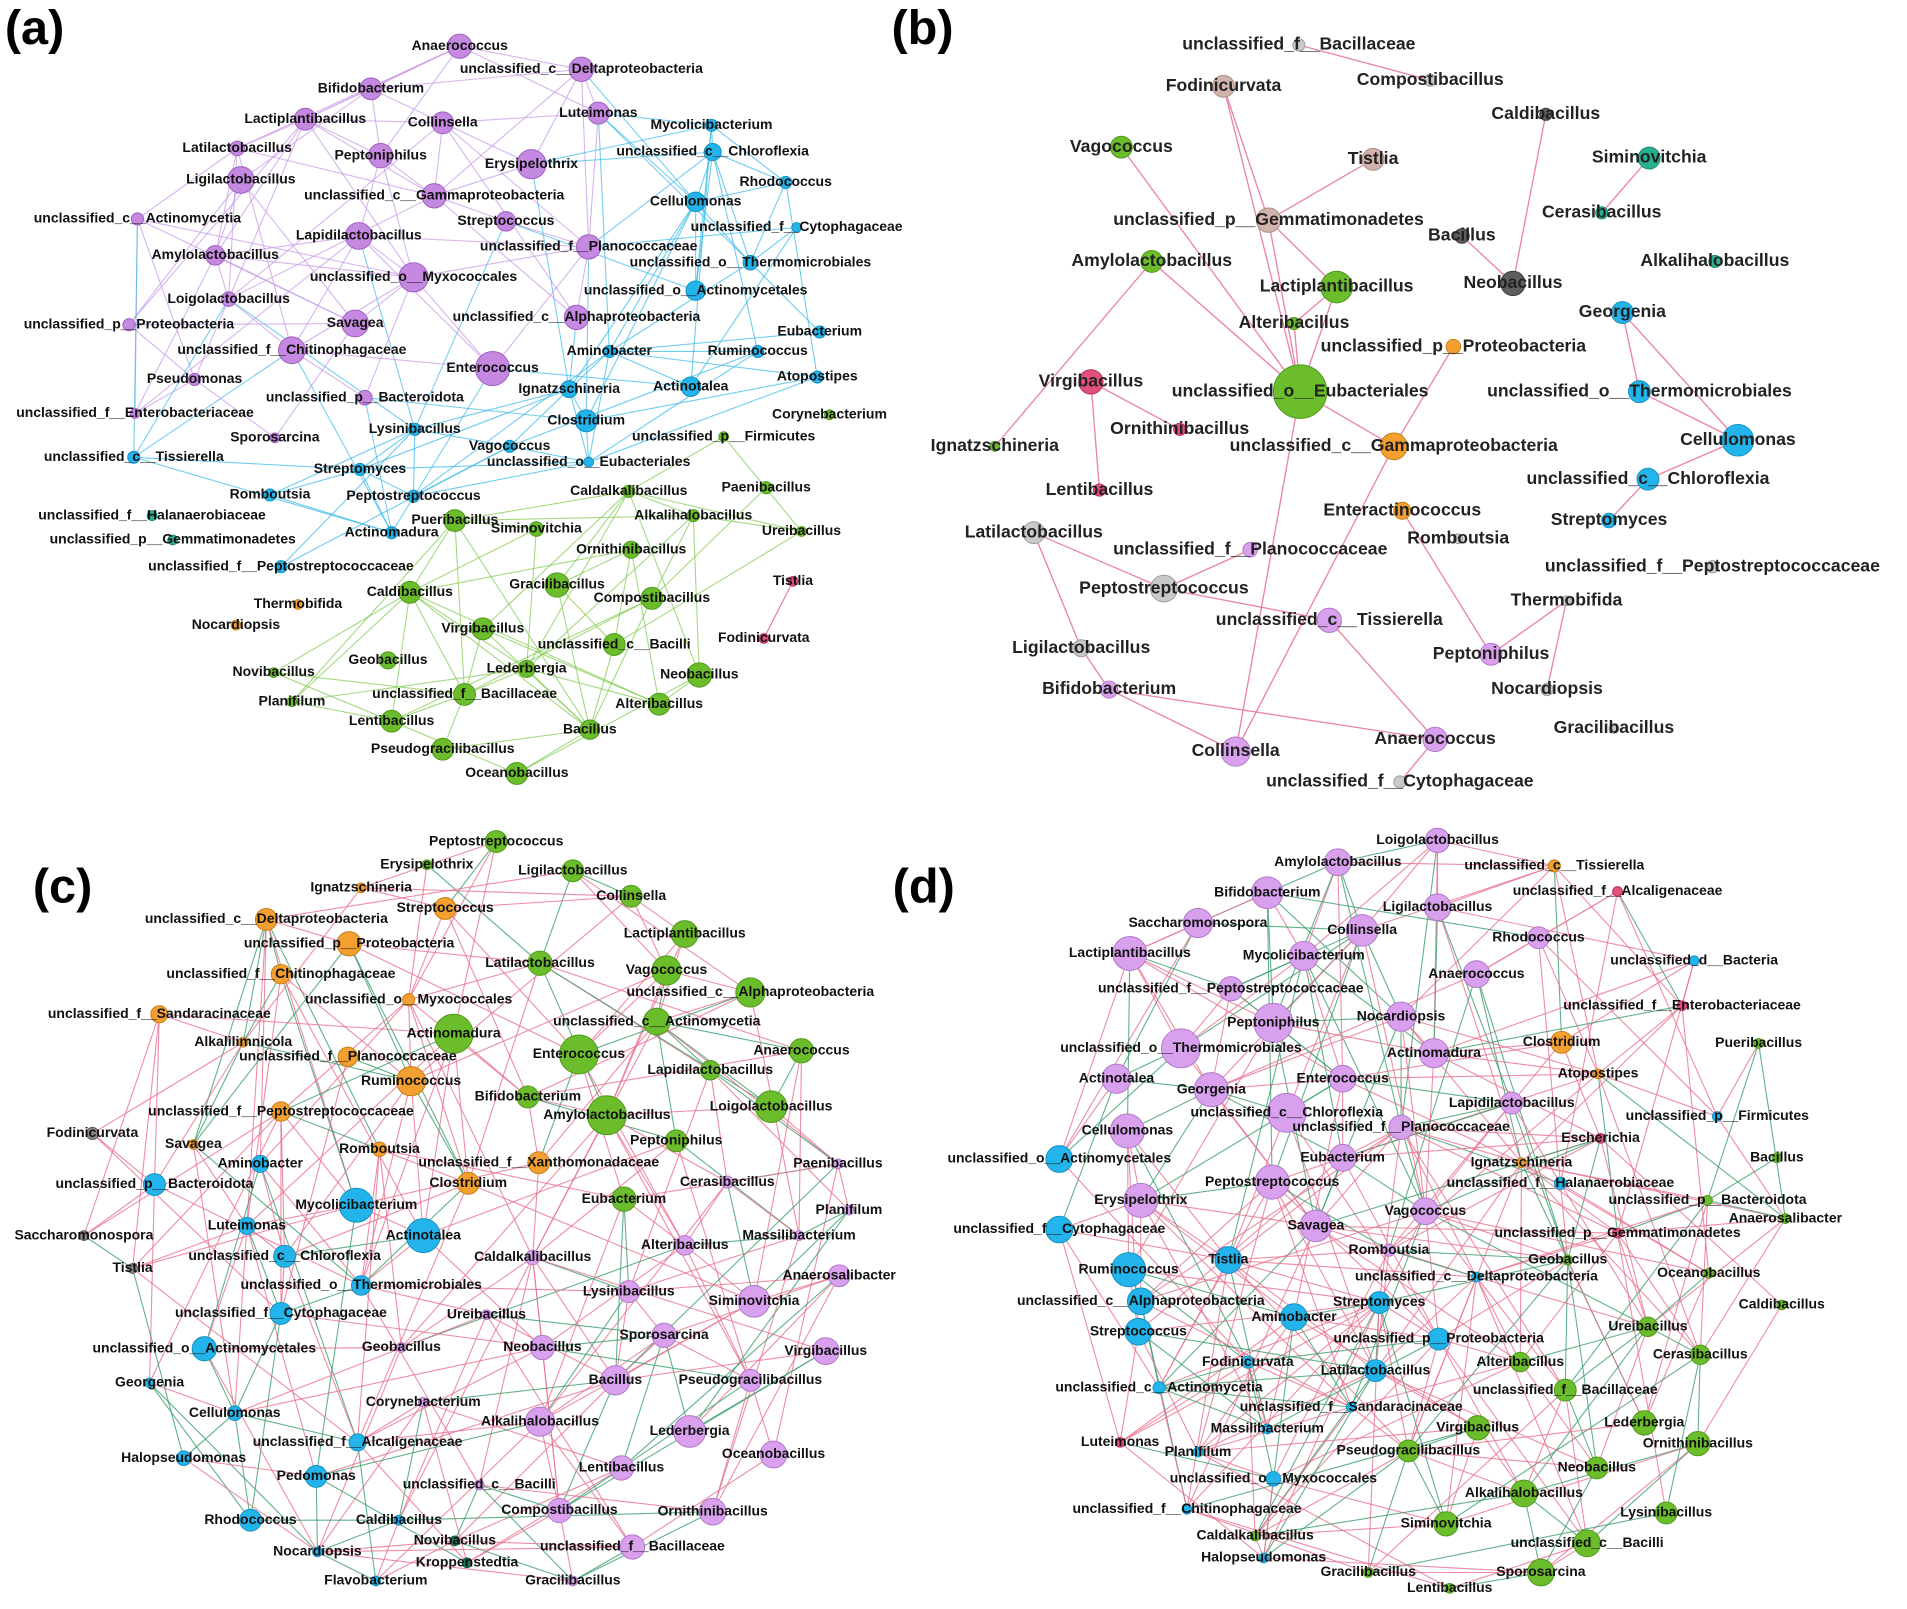 Image resolution: width=1907 pixels, height=1609 pixels. What do you see at coordinates (1426, 1210) in the screenshot?
I see `node-label: Vagococcus` at bounding box center [1426, 1210].